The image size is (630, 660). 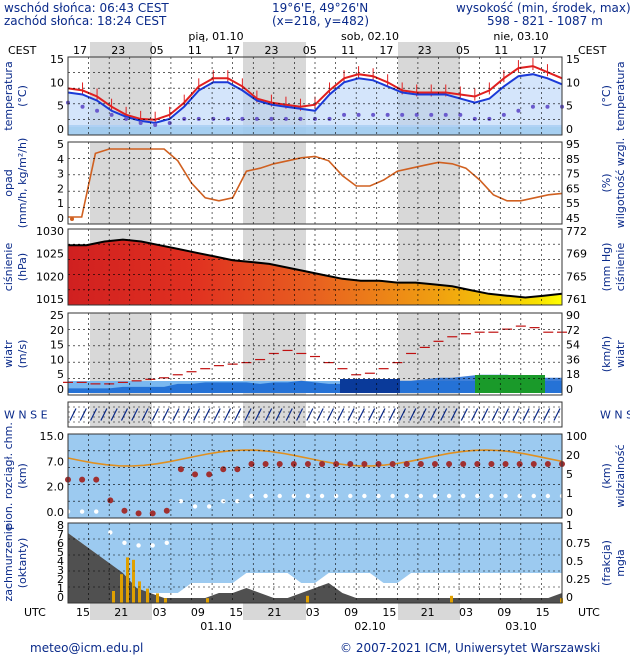 I want to click on right-label: mgła, so click(x=620, y=563).